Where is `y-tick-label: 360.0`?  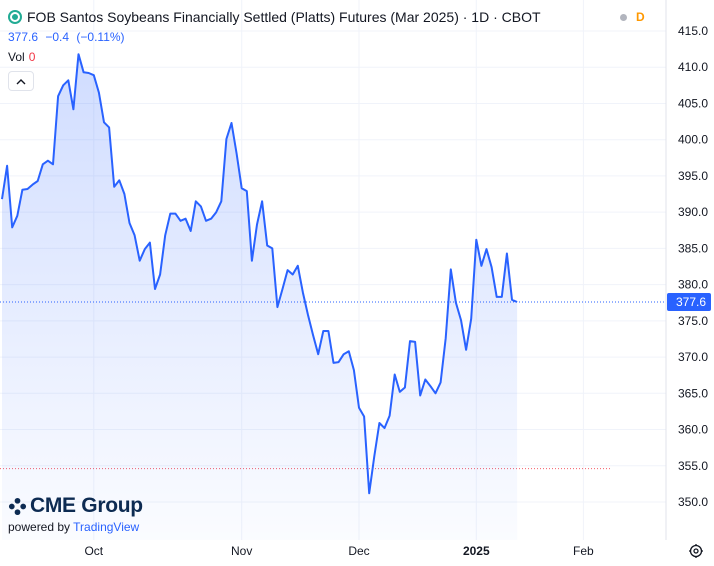 y-tick-label: 360.0 is located at coordinates (693, 430).